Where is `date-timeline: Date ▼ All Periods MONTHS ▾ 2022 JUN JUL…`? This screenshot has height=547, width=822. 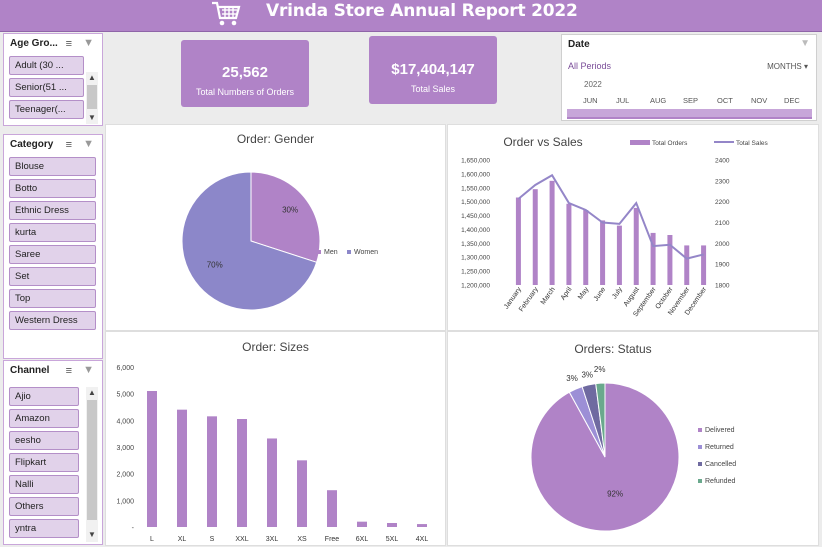 date-timeline: Date ▼ All Periods MONTHS ▾ 2022 JUN JUL… is located at coordinates (689, 77).